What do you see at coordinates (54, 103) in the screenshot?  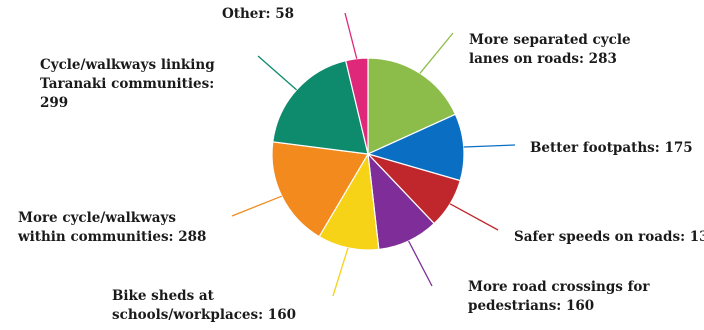 I see `slice-label-line: 299` at bounding box center [54, 103].